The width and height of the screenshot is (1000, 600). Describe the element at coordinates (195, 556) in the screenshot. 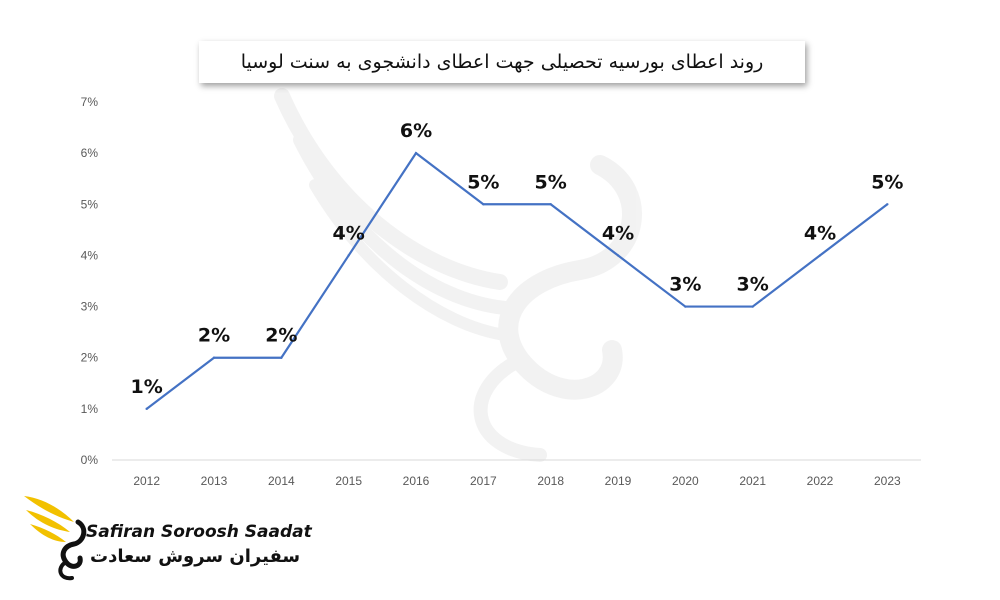

I see `brand-name-persian: سفیران سروش سعادت` at that location.